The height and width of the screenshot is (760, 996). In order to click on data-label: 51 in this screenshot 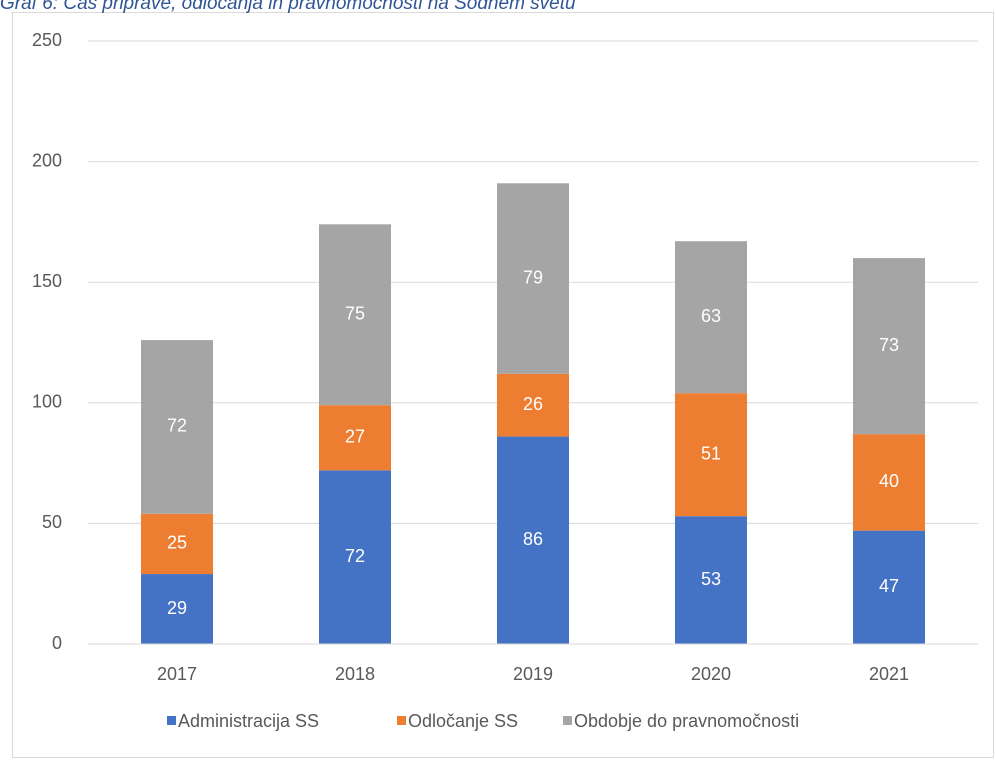, I will do `click(711, 453)`.